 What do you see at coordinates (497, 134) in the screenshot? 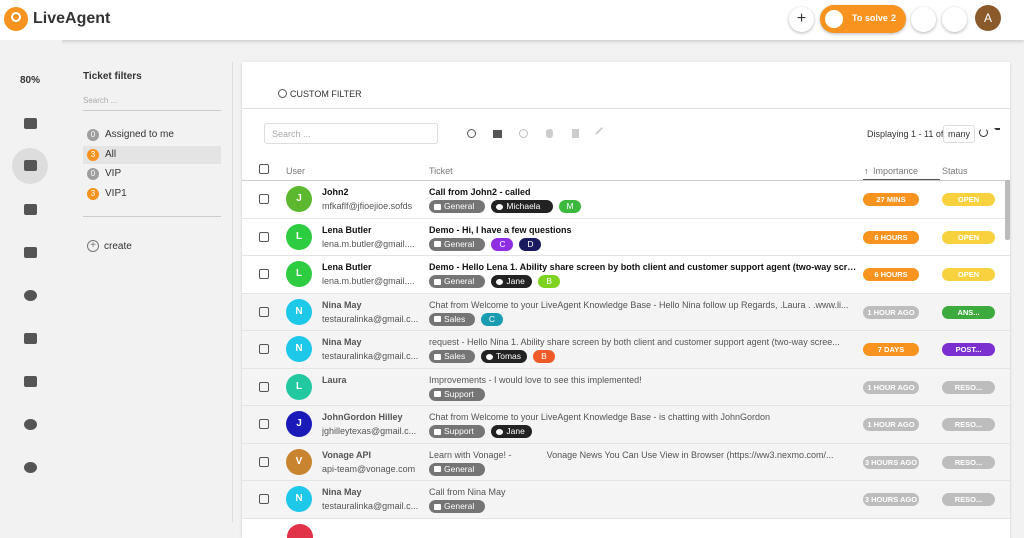
I see `toolbar-forward` at bounding box center [497, 134].